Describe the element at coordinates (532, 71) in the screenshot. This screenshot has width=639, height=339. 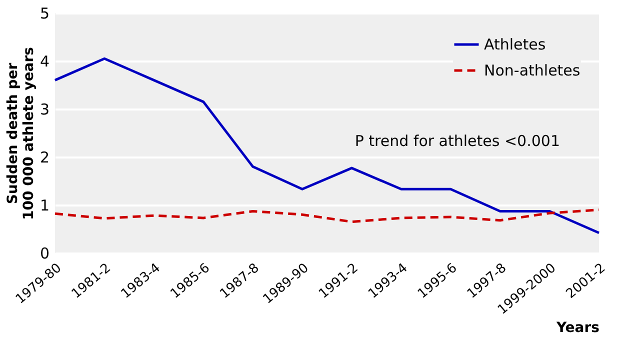
I see `legend-label: Non-athletes` at that location.